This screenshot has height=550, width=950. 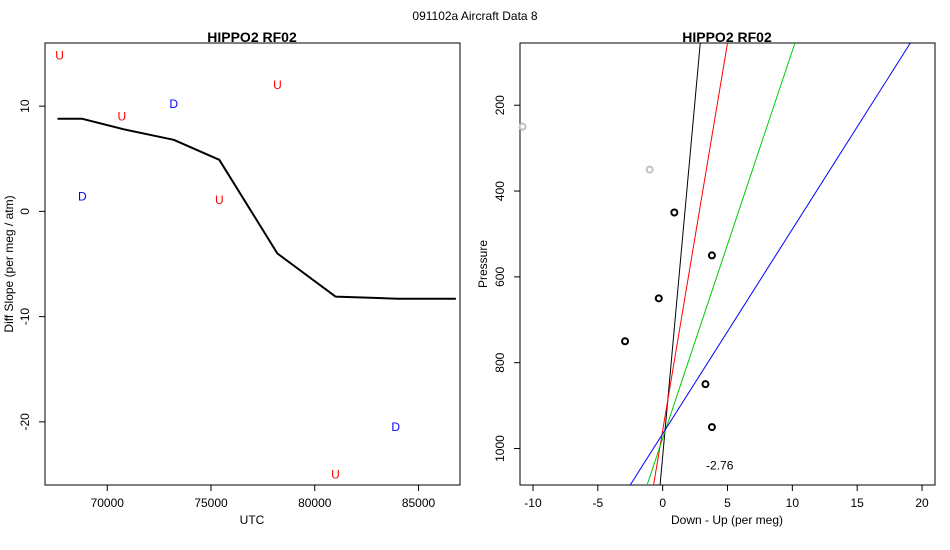 I want to click on x-tick-label: 0, so click(x=662, y=503).